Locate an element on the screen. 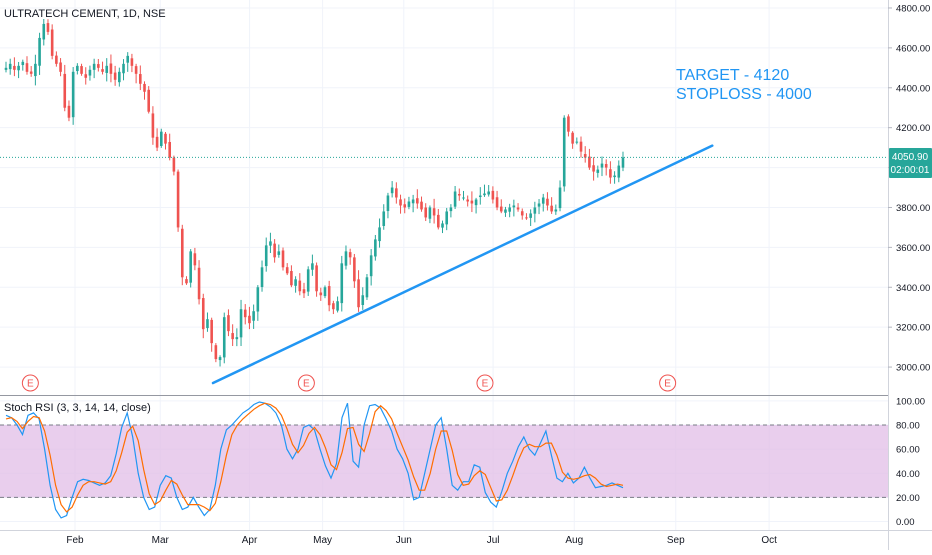 The image size is (932, 555). target-annotation: TARGET - 4120 is located at coordinates (732, 75).